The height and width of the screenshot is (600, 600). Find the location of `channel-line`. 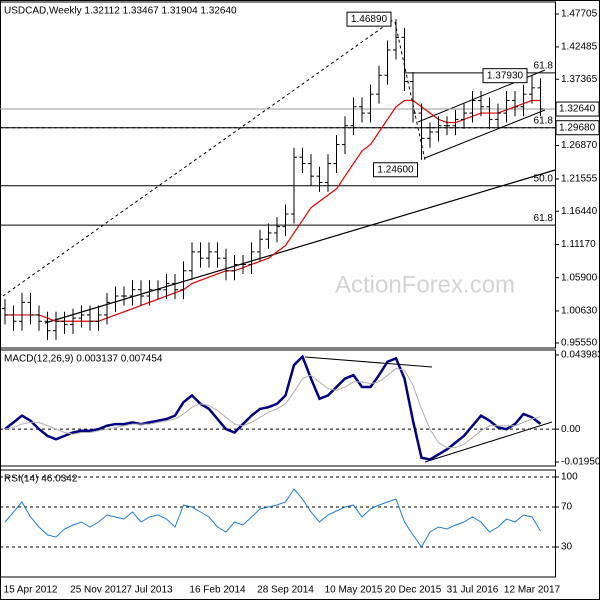

channel-line is located at coordinates (485, 134).